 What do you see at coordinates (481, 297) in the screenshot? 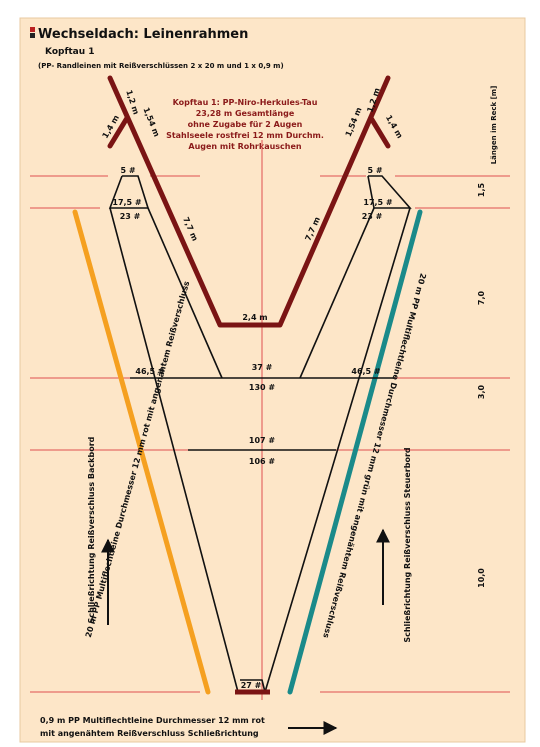
I see `length-value: 7,0` at bounding box center [481, 297].